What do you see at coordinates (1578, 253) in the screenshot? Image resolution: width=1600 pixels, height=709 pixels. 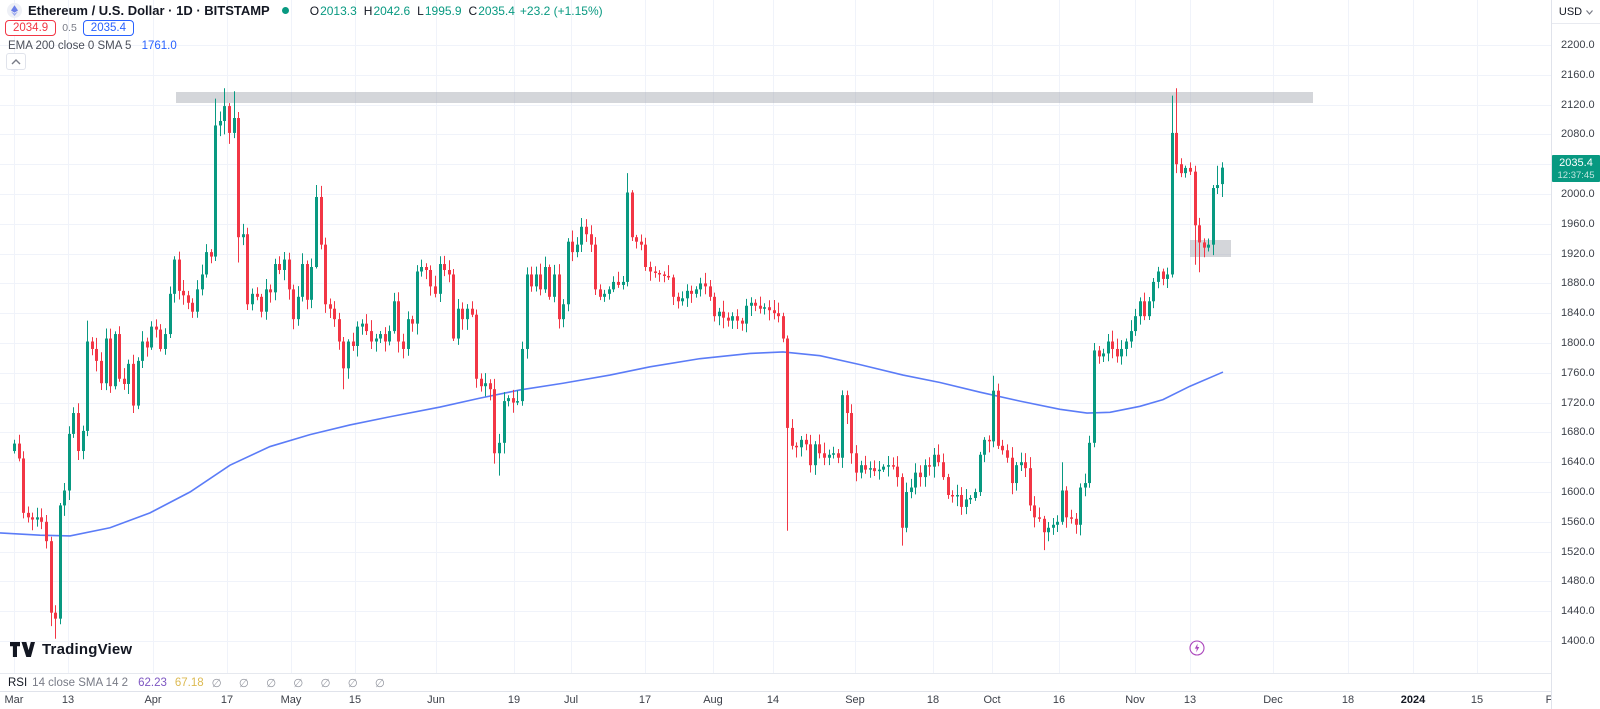 I see `price-tick-label: 1920.0` at bounding box center [1578, 253].